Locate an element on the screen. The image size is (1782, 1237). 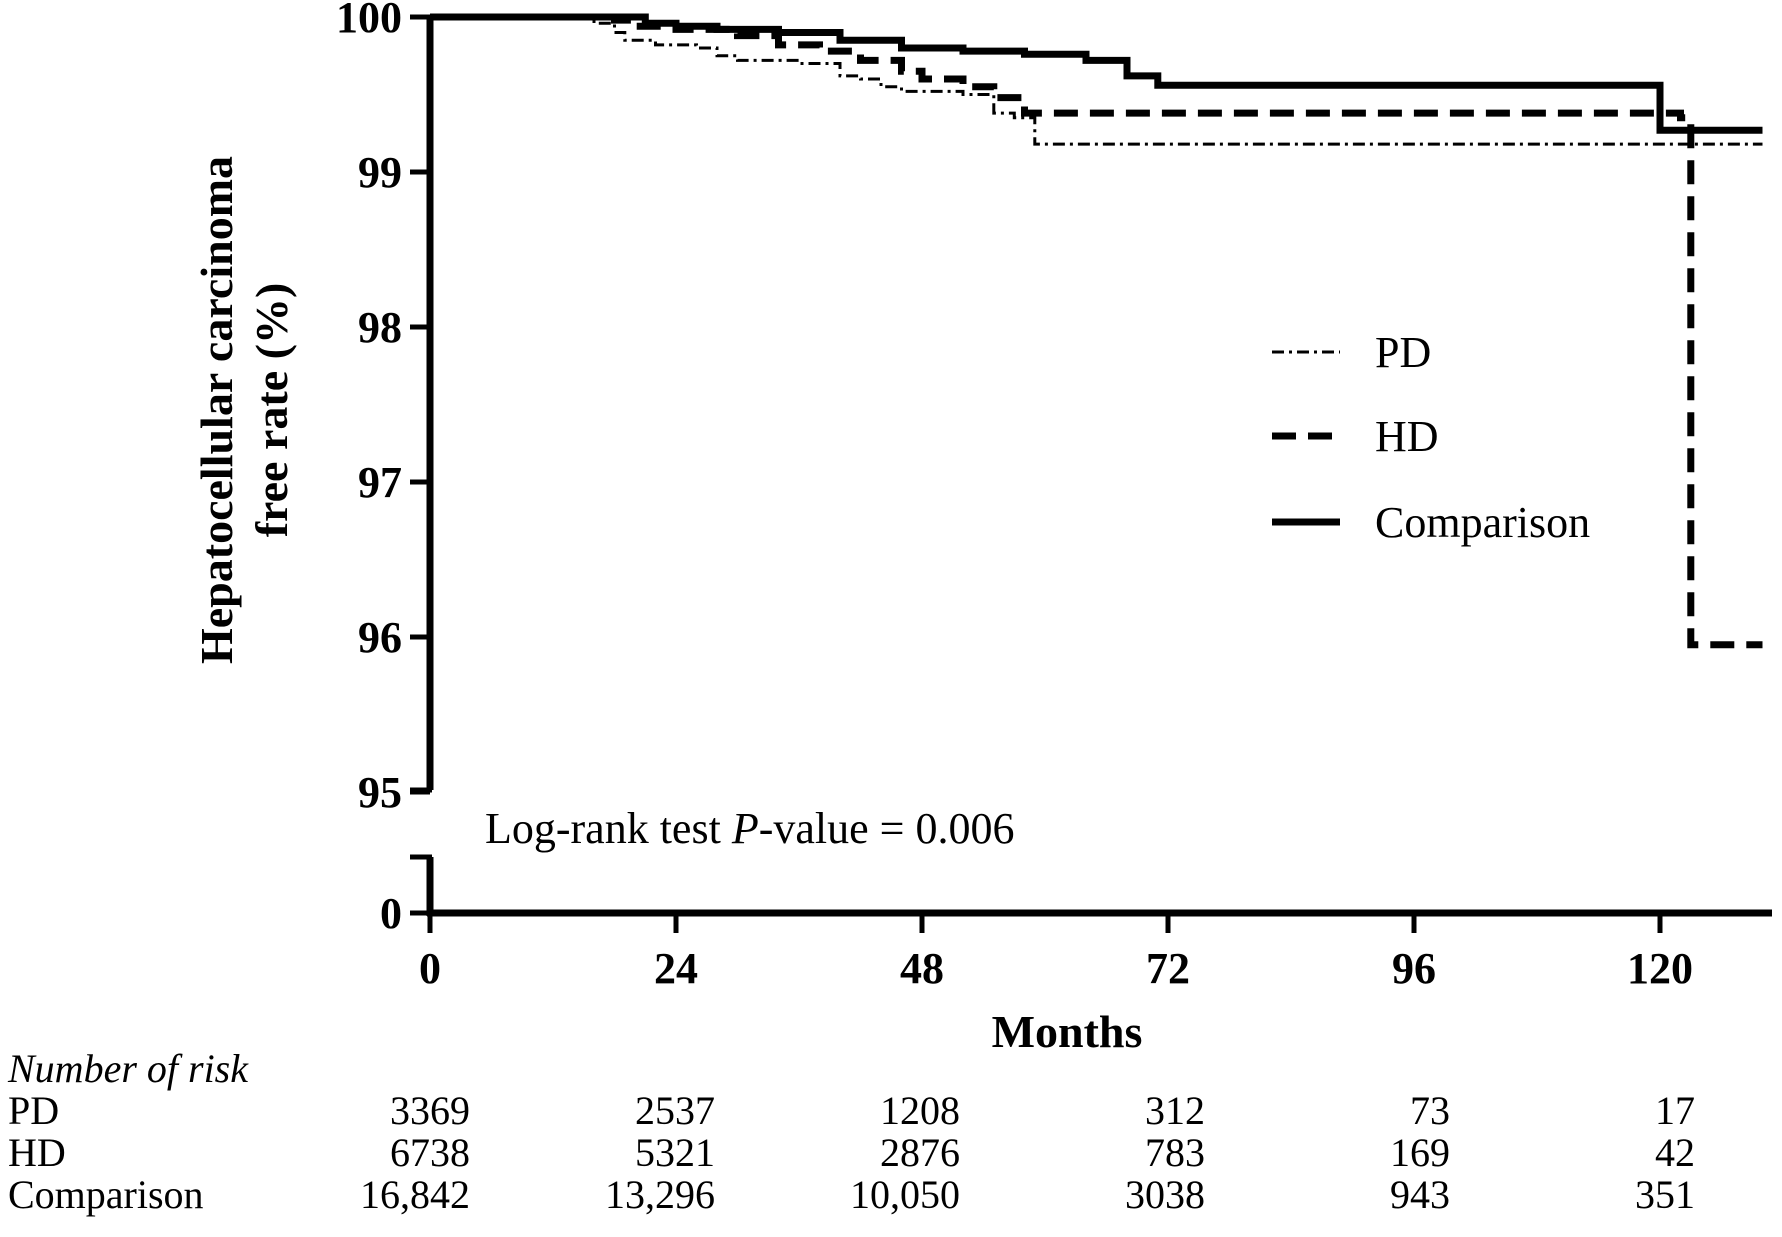
legend-label-hd: HD is located at coordinates (1407, 436).